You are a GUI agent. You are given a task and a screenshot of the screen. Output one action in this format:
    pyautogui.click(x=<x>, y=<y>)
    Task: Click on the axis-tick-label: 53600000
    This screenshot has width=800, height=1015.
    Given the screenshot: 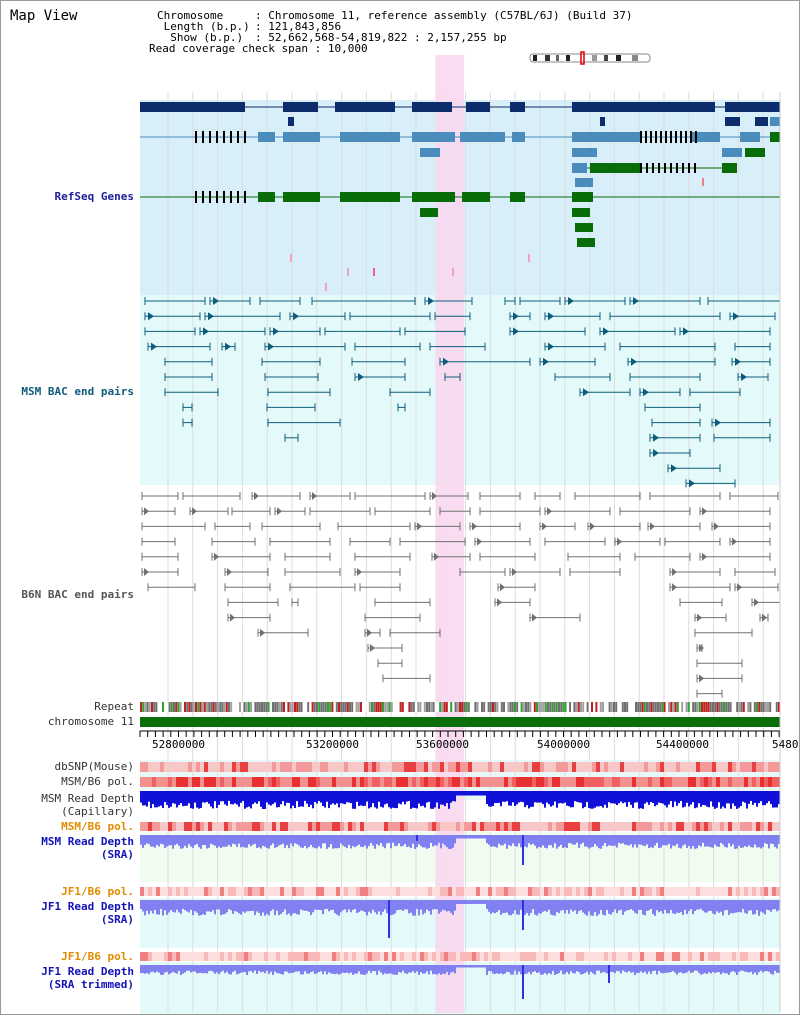 What is the action you would take?
    pyautogui.click(x=442, y=744)
    